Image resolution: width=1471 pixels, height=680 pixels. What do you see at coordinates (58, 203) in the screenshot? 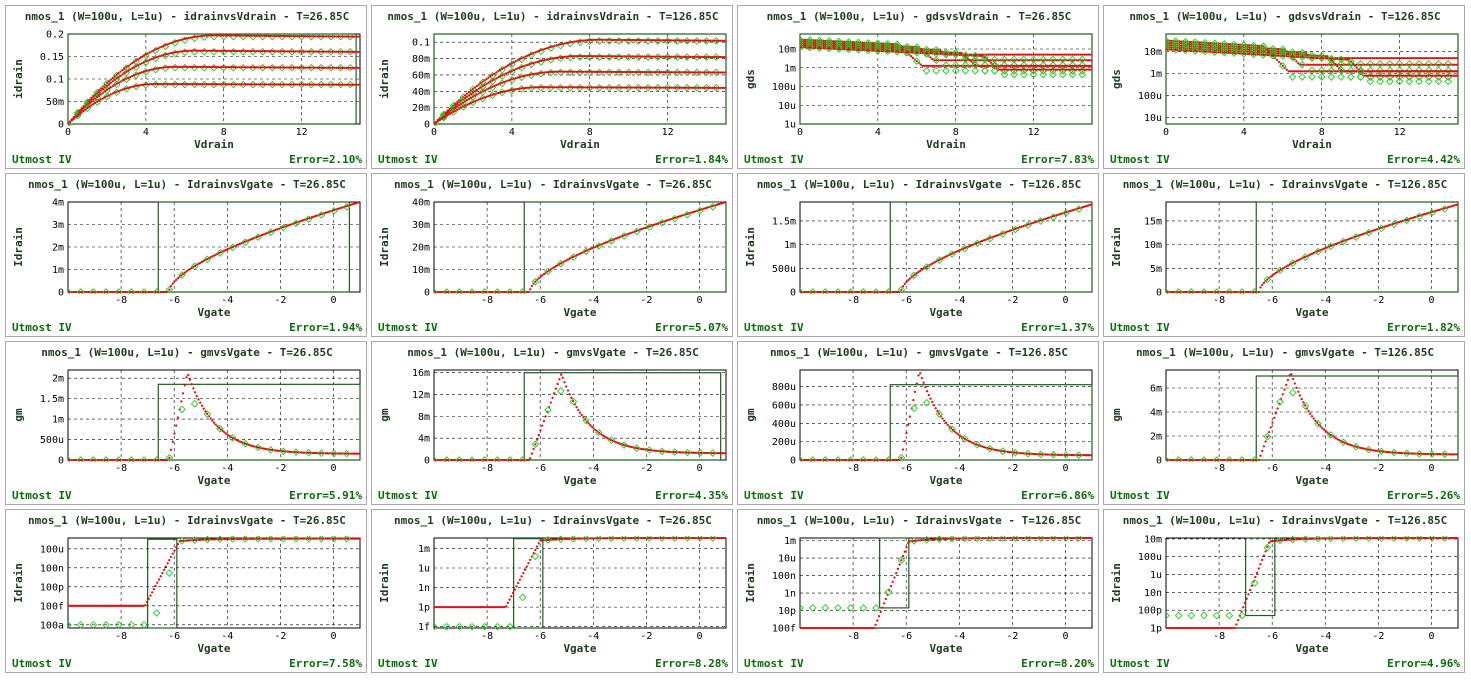
I see `y-tick-label: 4m` at bounding box center [58, 203].